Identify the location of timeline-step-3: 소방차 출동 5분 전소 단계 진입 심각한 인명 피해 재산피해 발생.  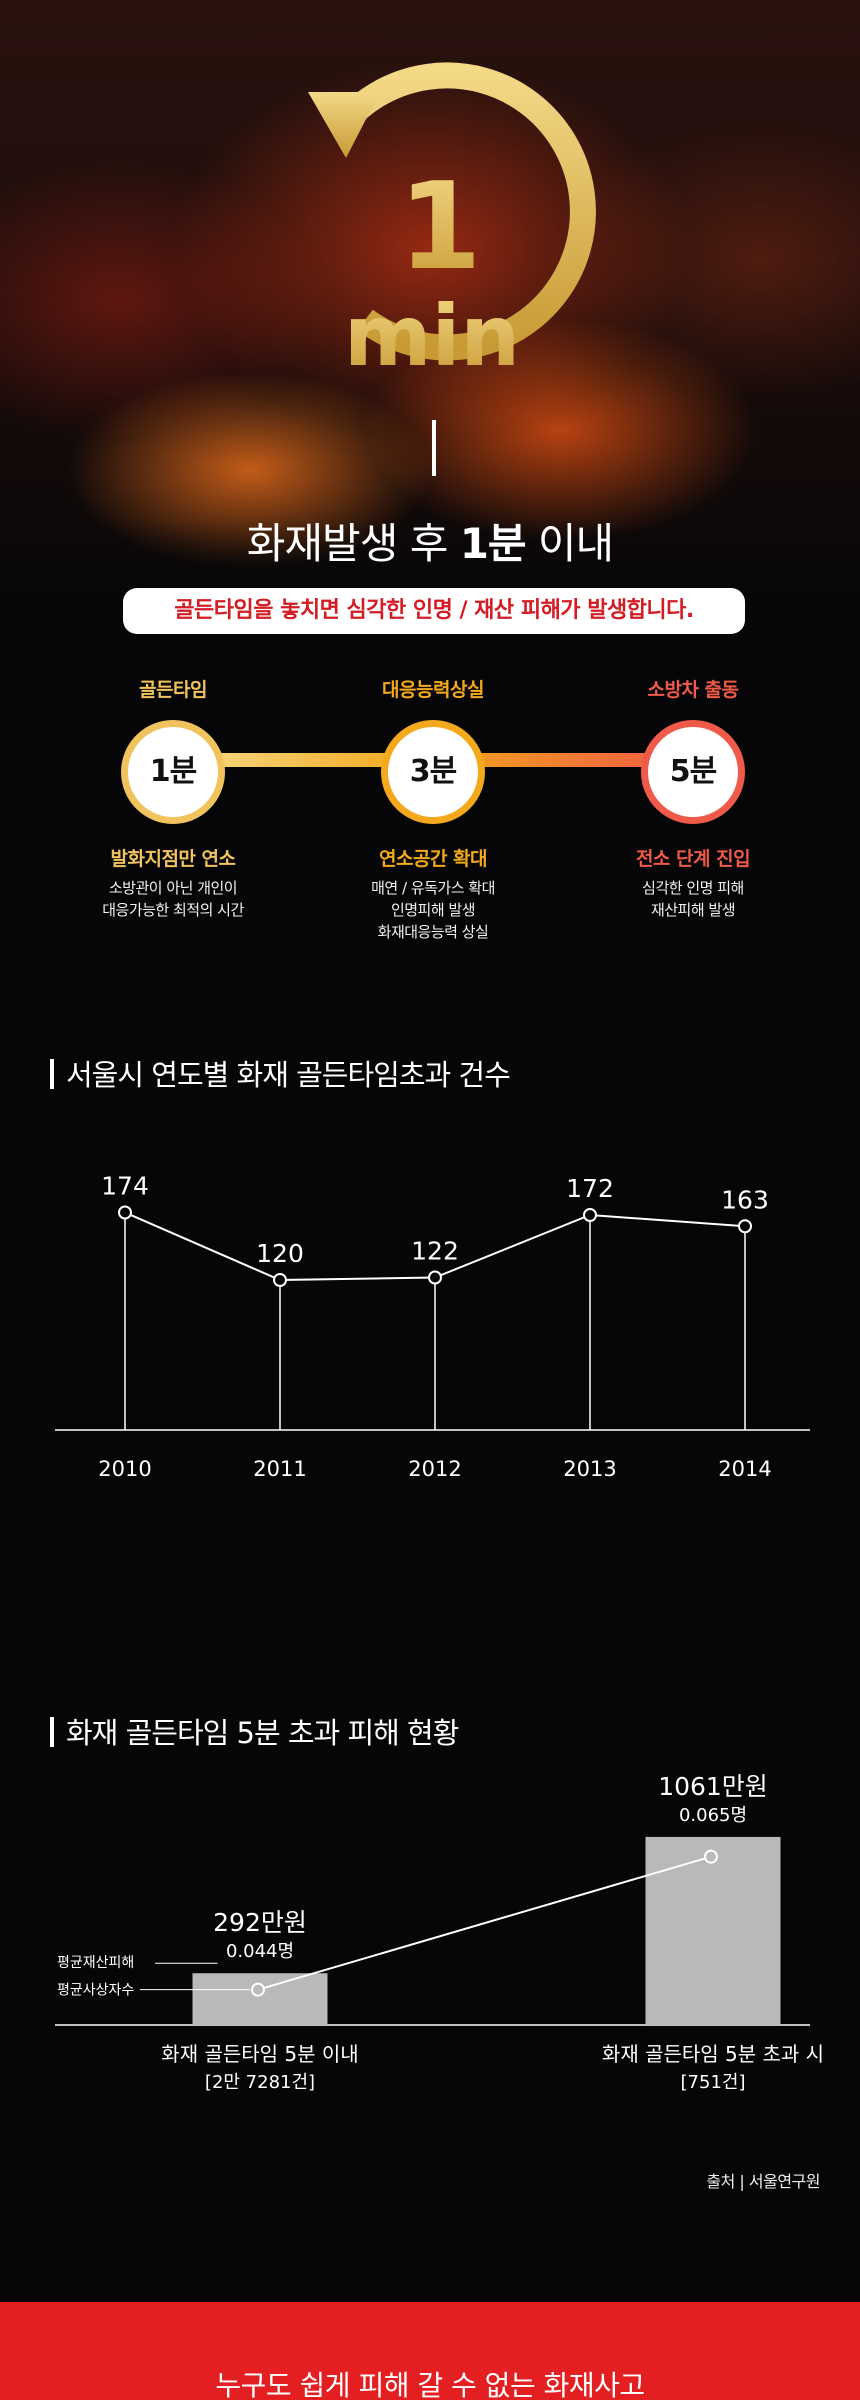
(693, 798).